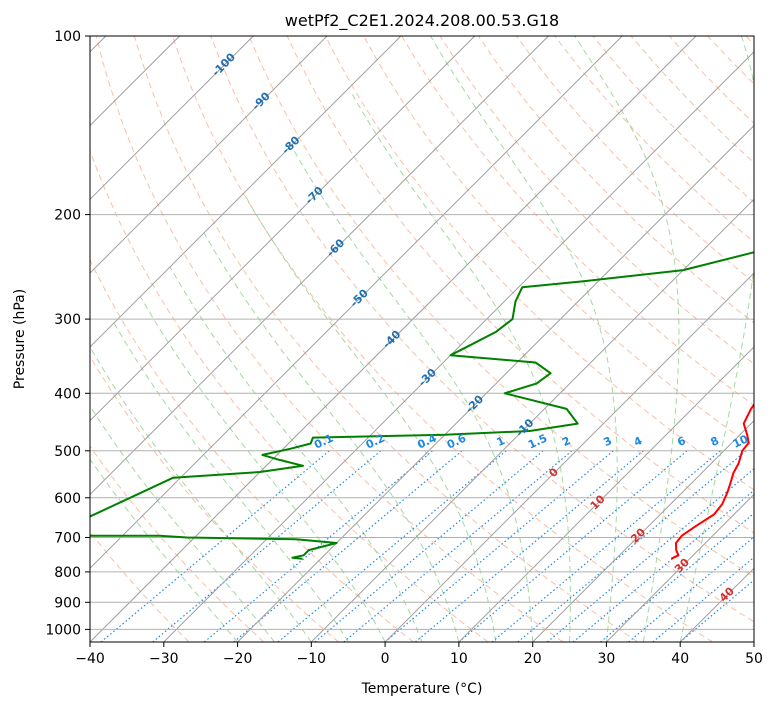 This screenshot has width=775, height=708. What do you see at coordinates (67, 539) in the screenshot?
I see `y-tick-label: 700` at bounding box center [67, 539].